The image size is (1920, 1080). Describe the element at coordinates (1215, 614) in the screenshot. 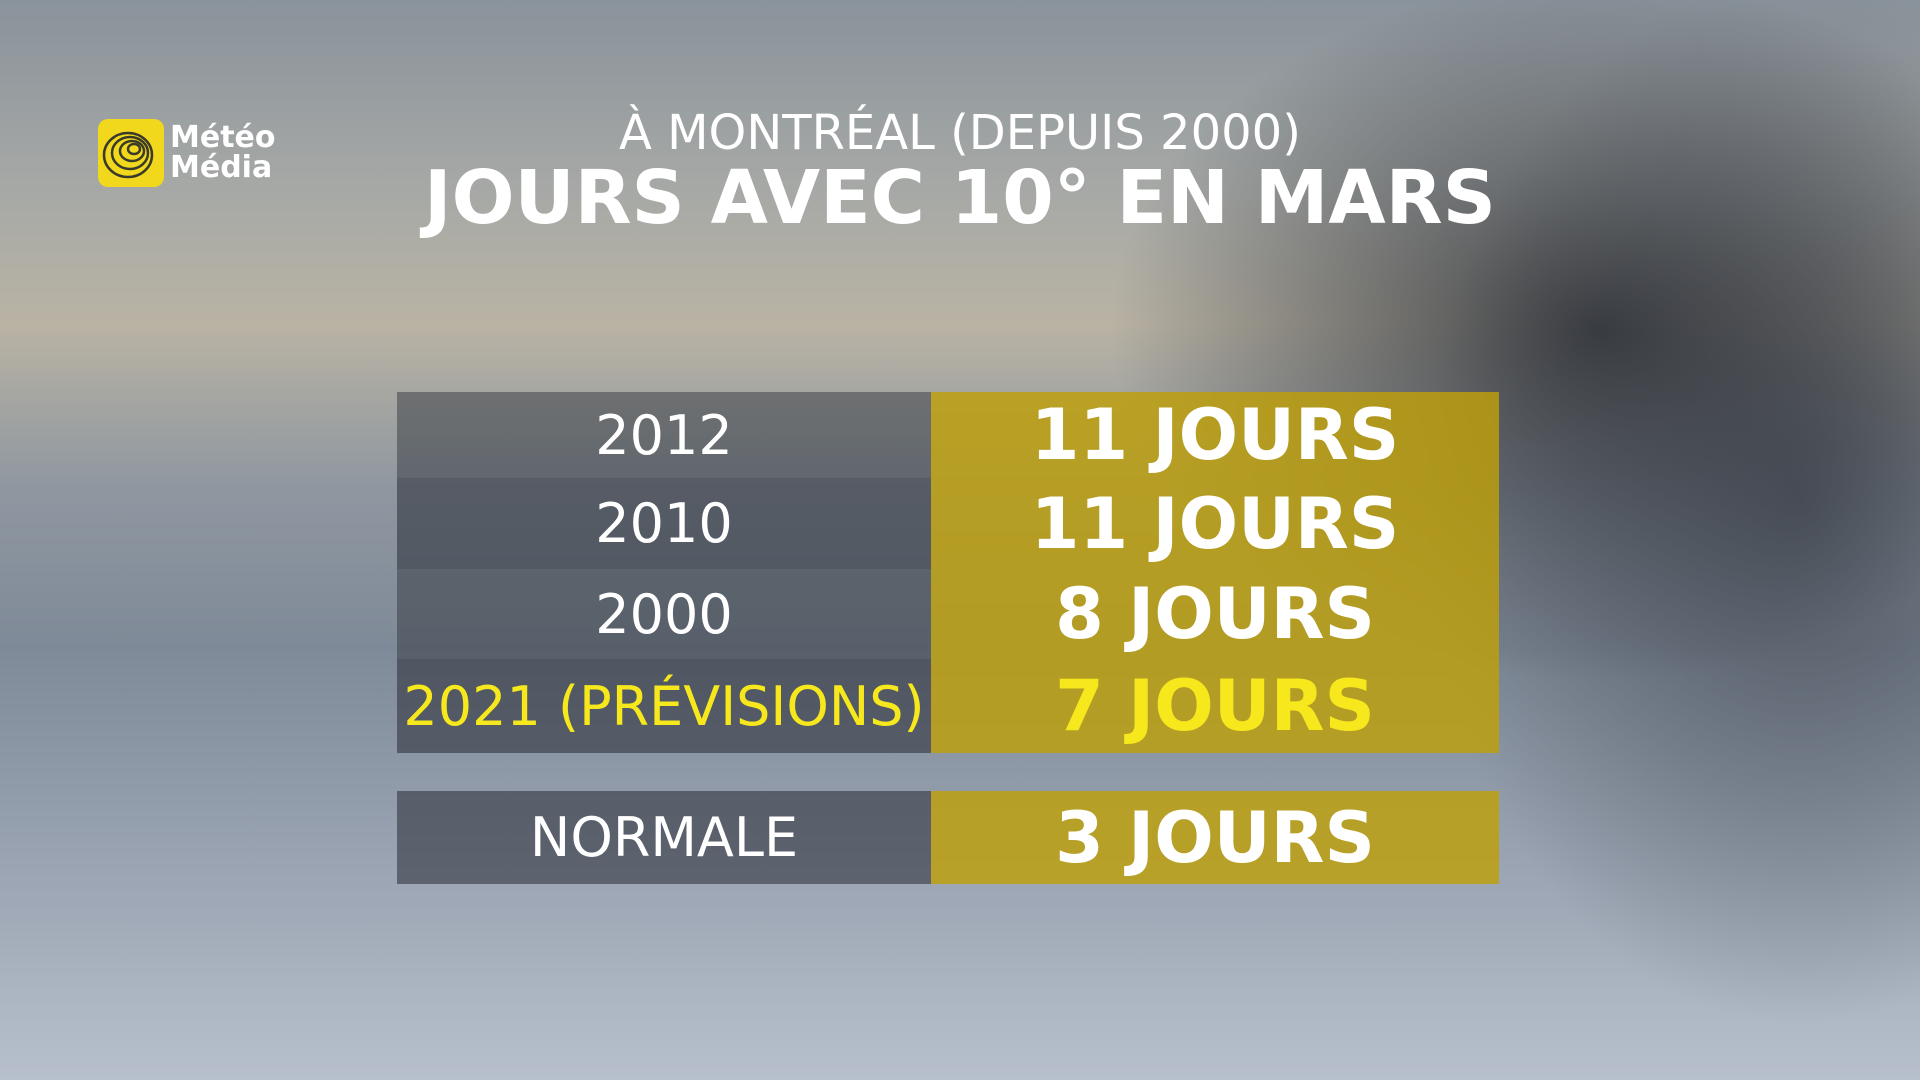

I see `days-cell: 8 JOURS` at that location.